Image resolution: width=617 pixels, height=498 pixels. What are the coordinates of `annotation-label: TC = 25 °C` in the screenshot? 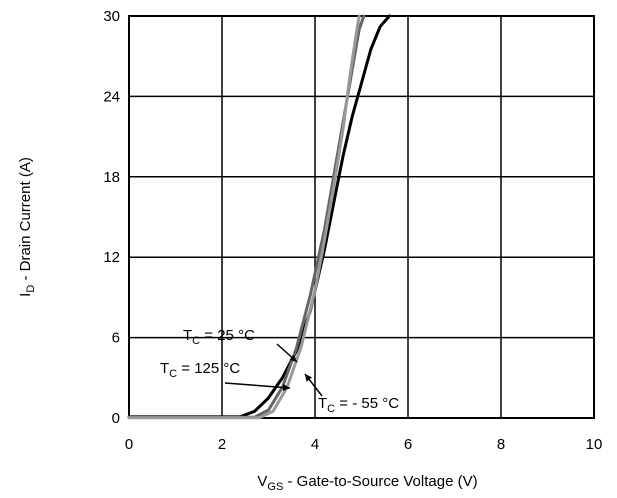 It's located at (219, 337).